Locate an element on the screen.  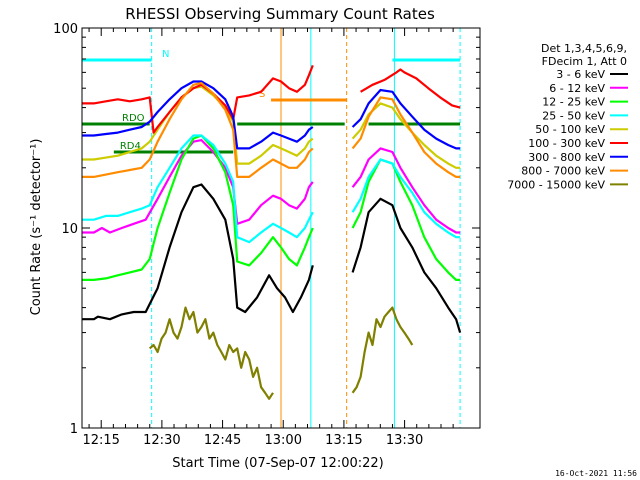
y-tick-label-2: 10 is located at coordinates (69, 229).